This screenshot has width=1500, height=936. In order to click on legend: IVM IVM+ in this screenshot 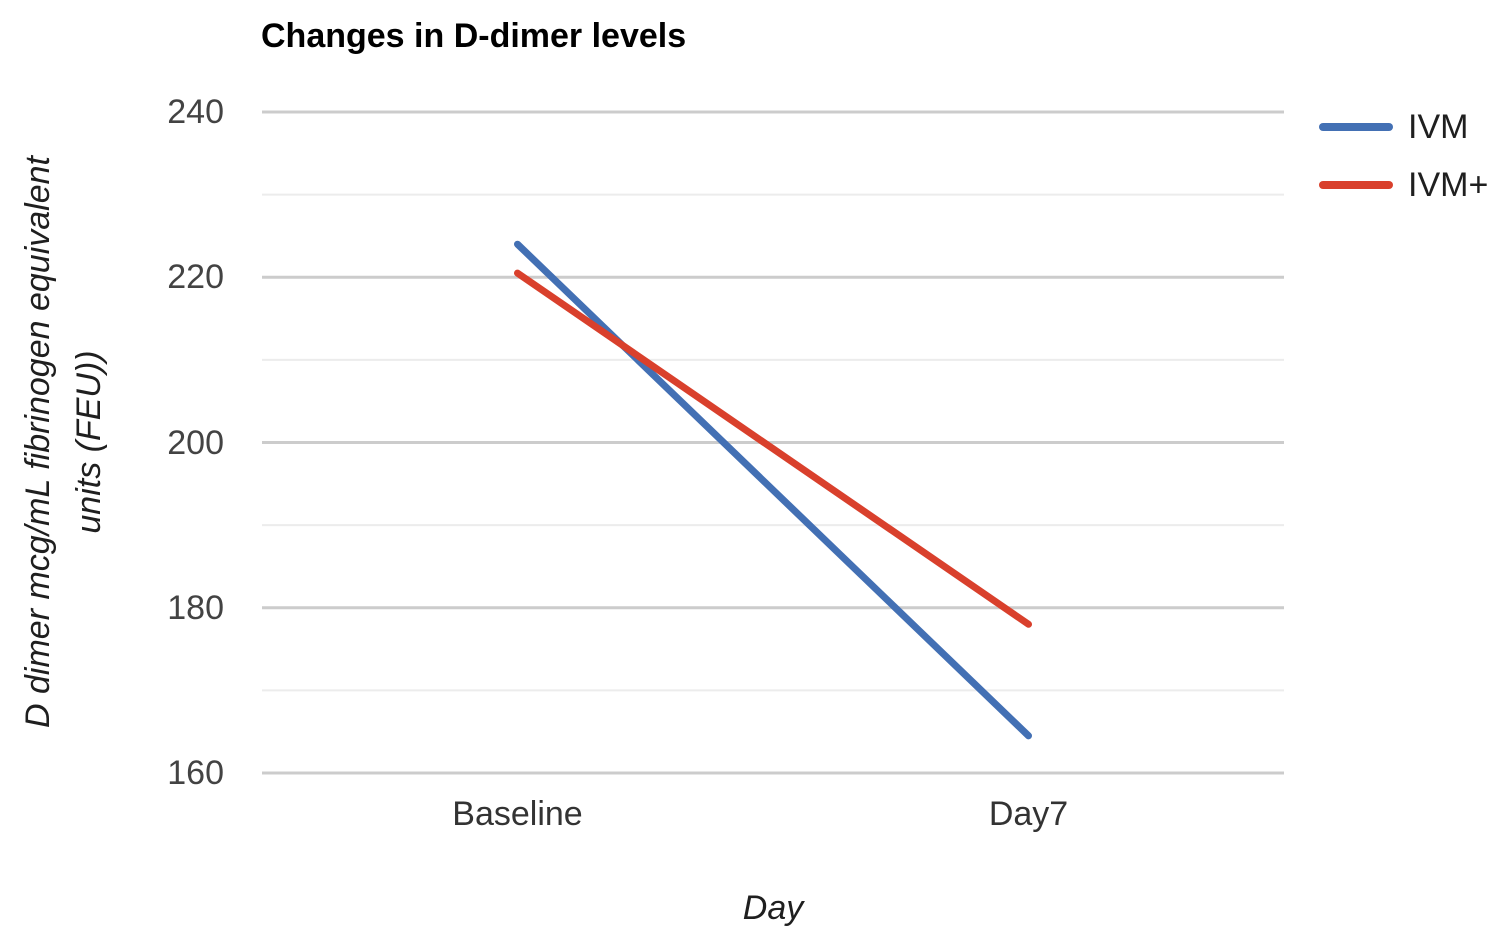, I will do `click(1403, 165)`.